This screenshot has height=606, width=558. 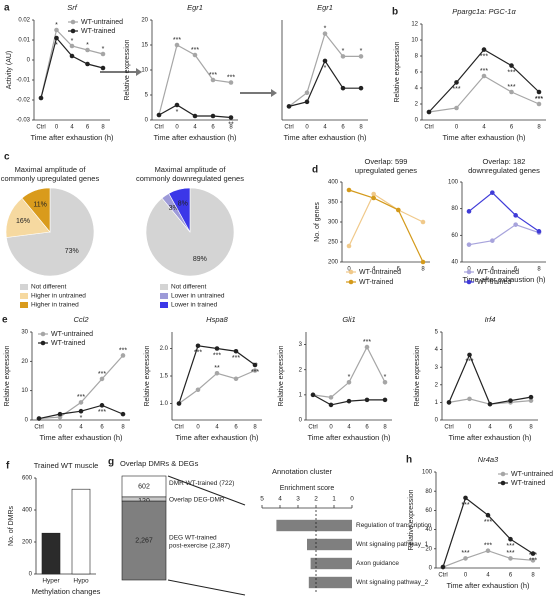 I want to click on y-tick-label: 10, so click(x=24, y=391).